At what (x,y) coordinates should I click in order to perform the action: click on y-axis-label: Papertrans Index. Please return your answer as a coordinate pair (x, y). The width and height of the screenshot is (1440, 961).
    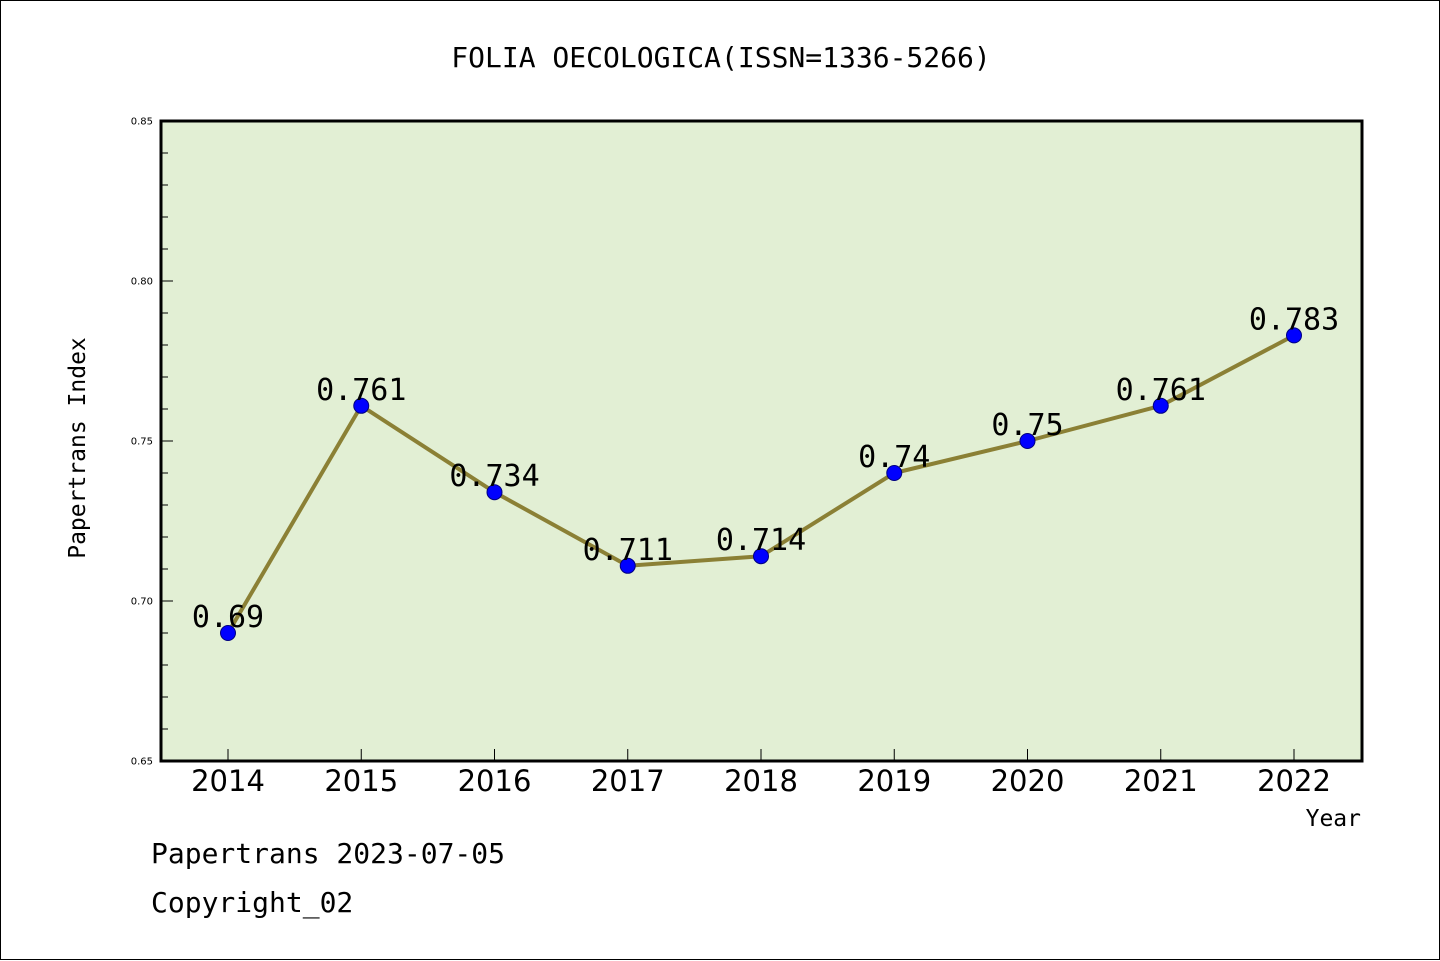
    Looking at the image, I should click on (78, 448).